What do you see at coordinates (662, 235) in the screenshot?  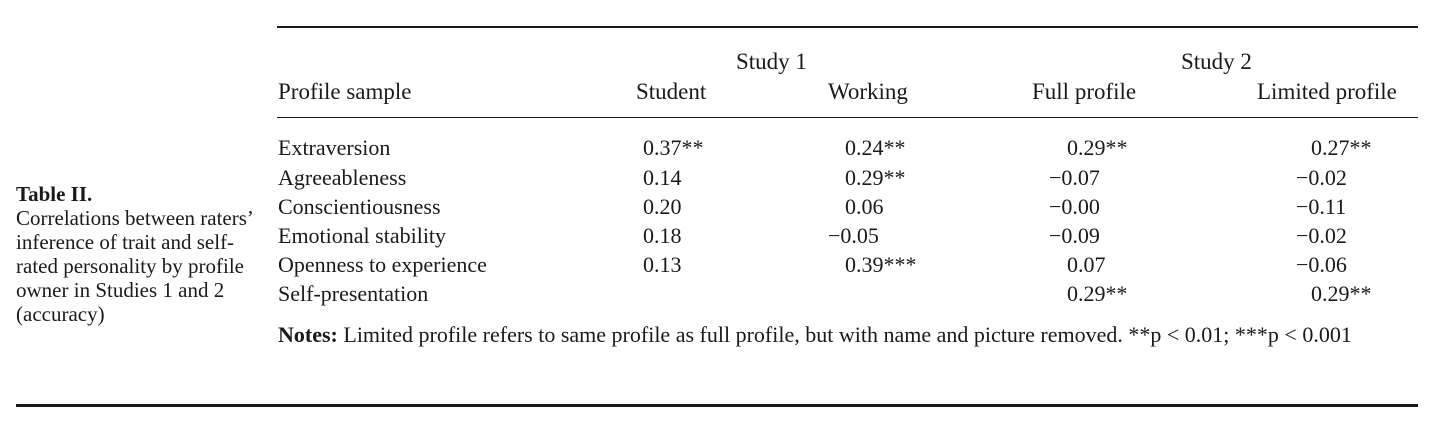 I see `cell-student: 0.18` at bounding box center [662, 235].